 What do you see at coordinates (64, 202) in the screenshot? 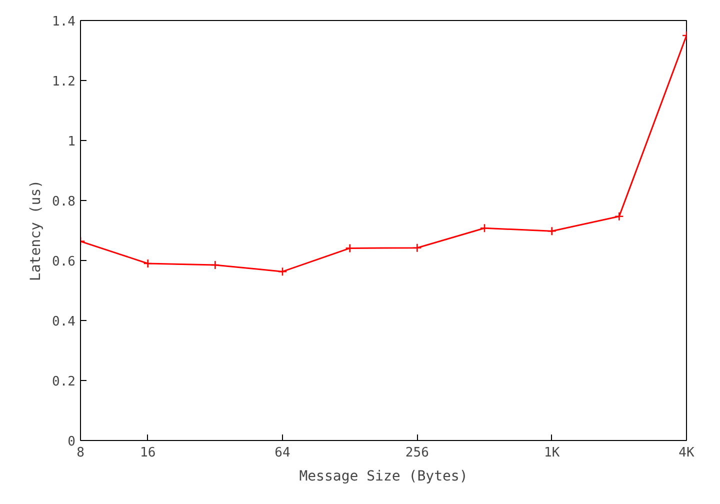
I see `y-tick-label: 0.8` at bounding box center [64, 202].